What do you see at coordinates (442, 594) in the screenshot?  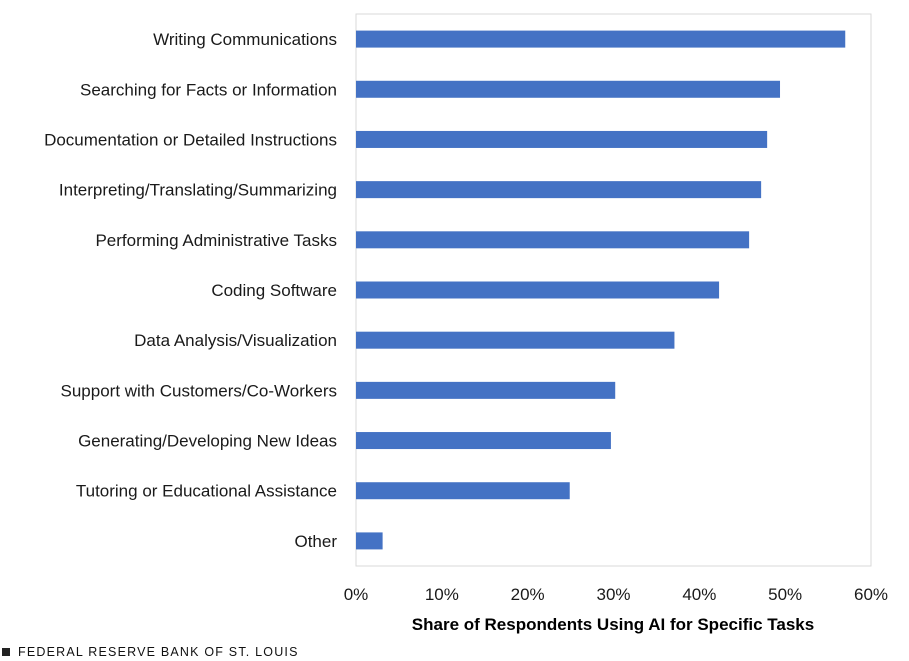 I see `x-tick-label: 10%` at bounding box center [442, 594].